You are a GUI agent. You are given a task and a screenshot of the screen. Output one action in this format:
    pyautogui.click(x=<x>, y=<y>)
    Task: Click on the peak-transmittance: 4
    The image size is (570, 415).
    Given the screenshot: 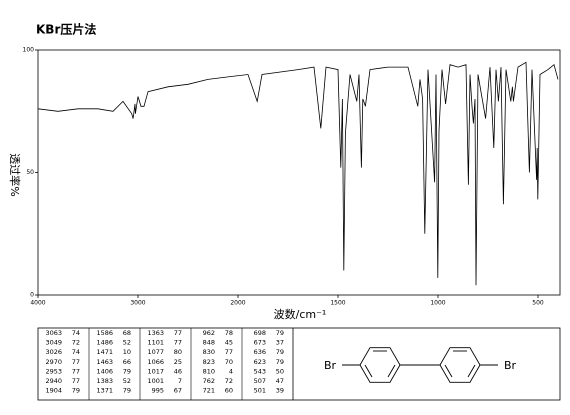 What is the action you would take?
    pyautogui.click(x=231, y=371)
    